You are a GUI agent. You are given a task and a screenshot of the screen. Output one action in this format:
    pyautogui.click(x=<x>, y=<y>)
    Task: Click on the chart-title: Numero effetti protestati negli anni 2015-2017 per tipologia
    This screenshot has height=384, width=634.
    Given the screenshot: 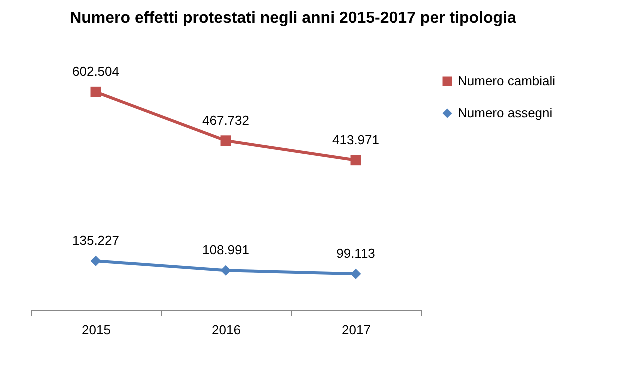 What is the action you would take?
    pyautogui.click(x=293, y=19)
    